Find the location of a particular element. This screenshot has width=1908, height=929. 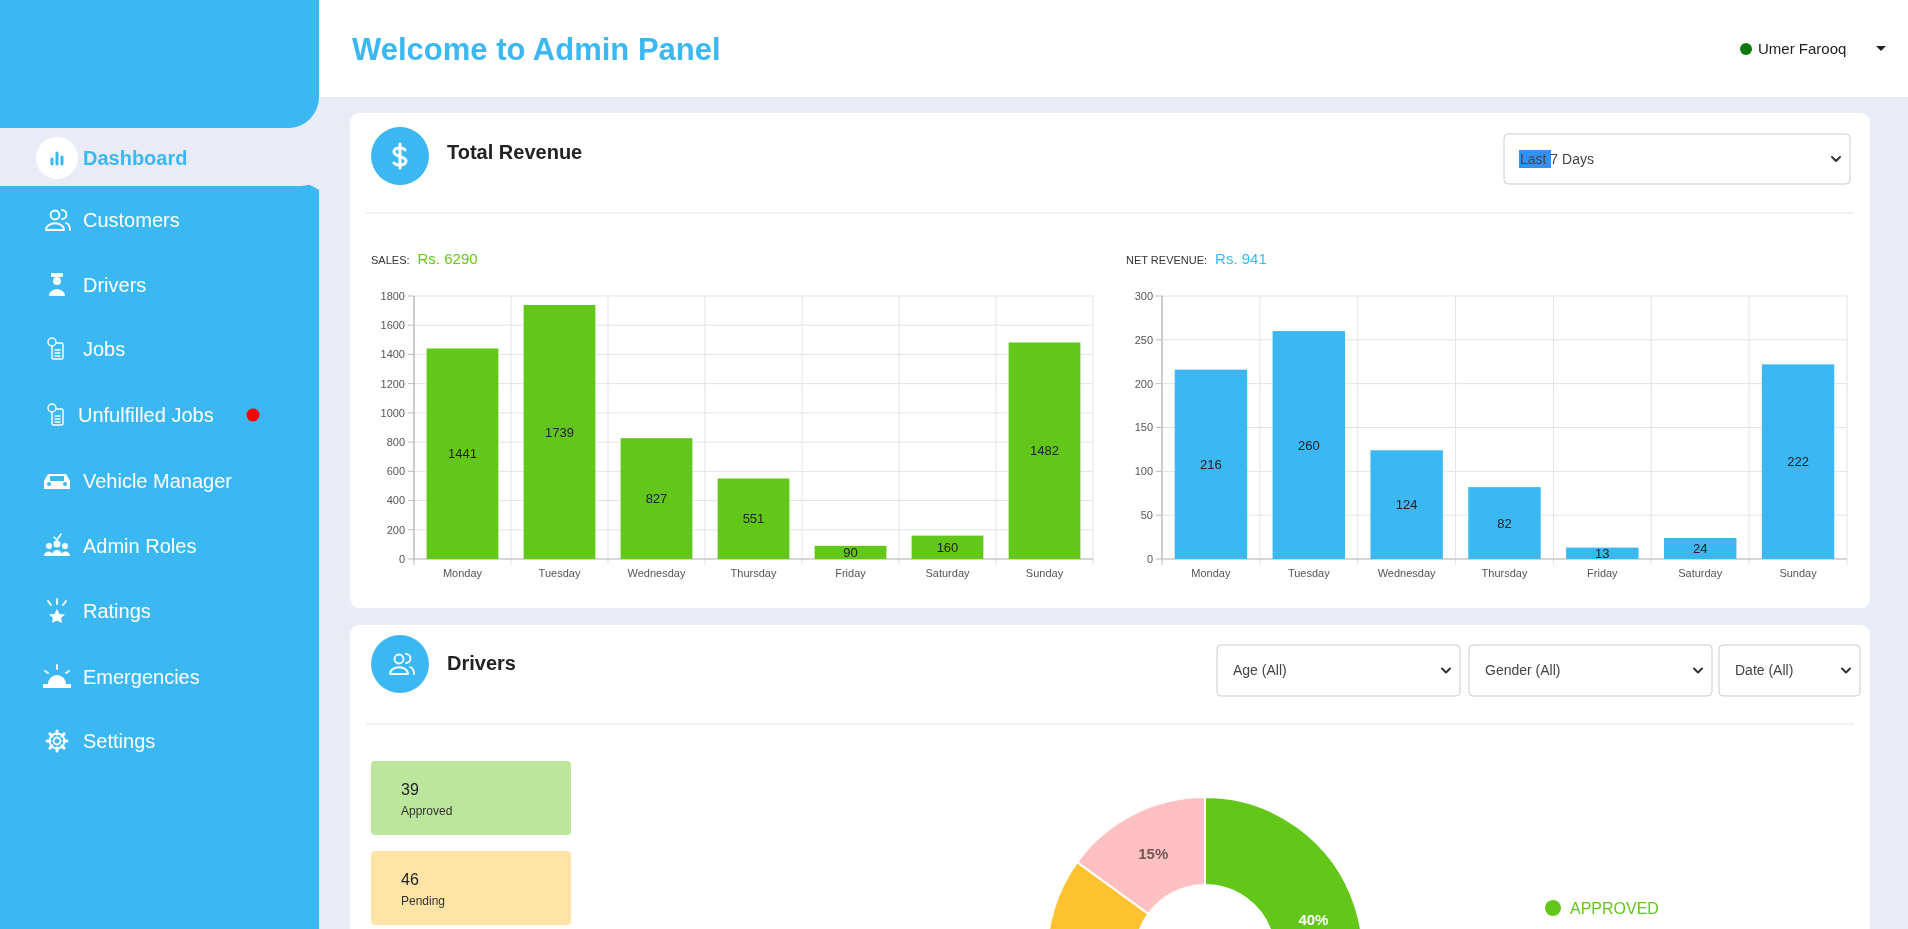

data-label: 124 is located at coordinates (1406, 505).